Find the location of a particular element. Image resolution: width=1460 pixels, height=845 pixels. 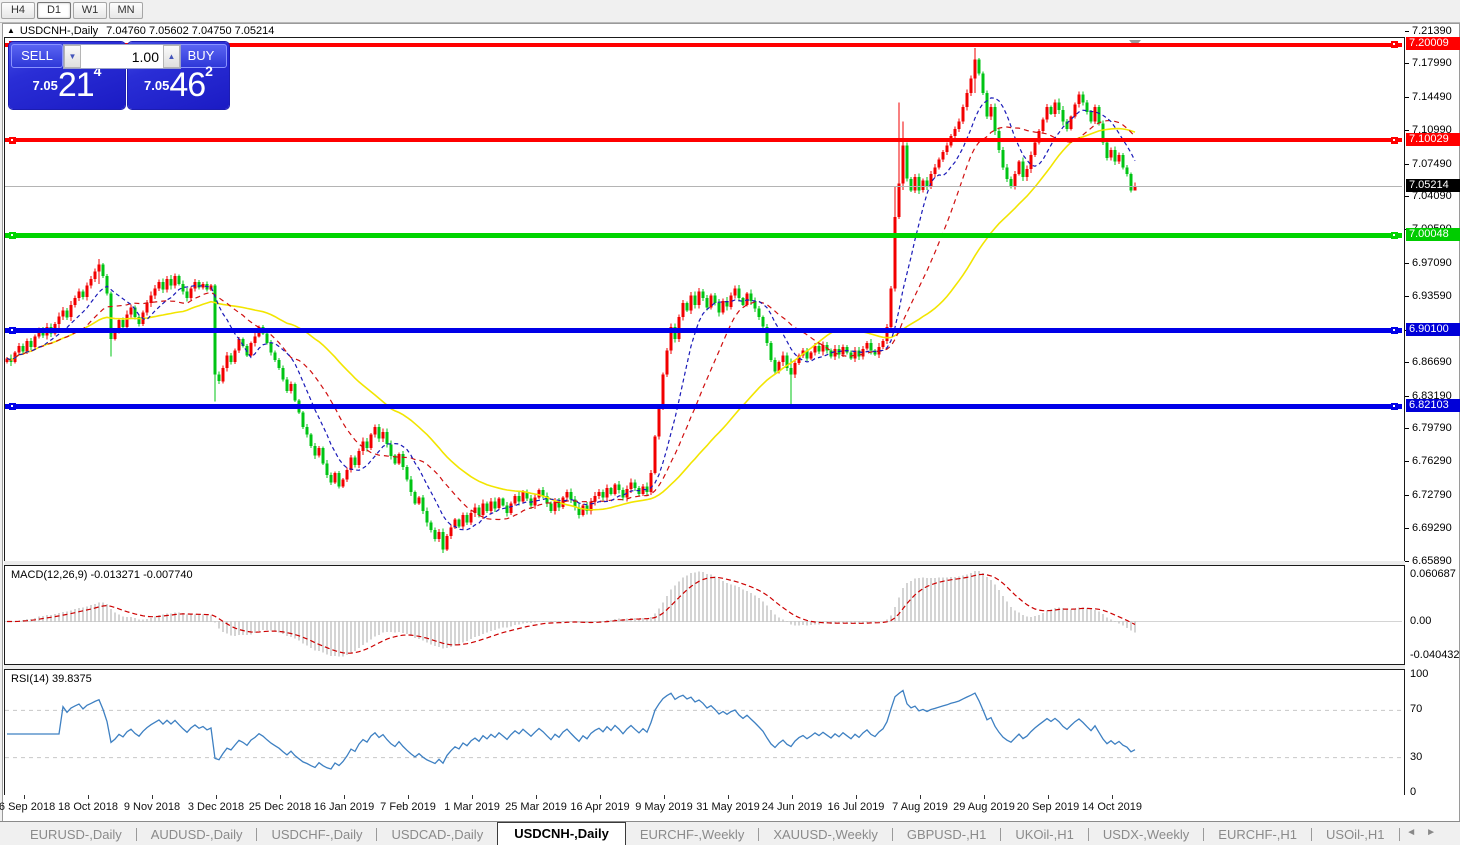

macd-panel: MACD(12,26,9) -0.013271 -0.007740 is located at coordinates (704, 615).